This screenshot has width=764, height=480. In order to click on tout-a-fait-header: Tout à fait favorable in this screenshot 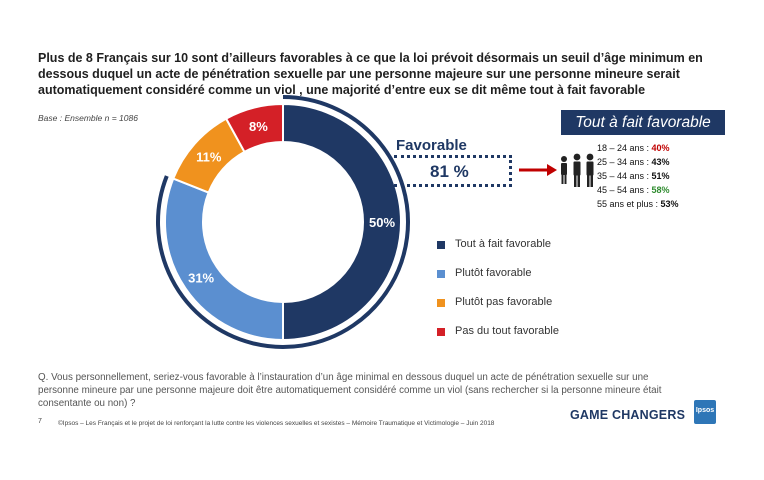, I will do `click(643, 122)`.